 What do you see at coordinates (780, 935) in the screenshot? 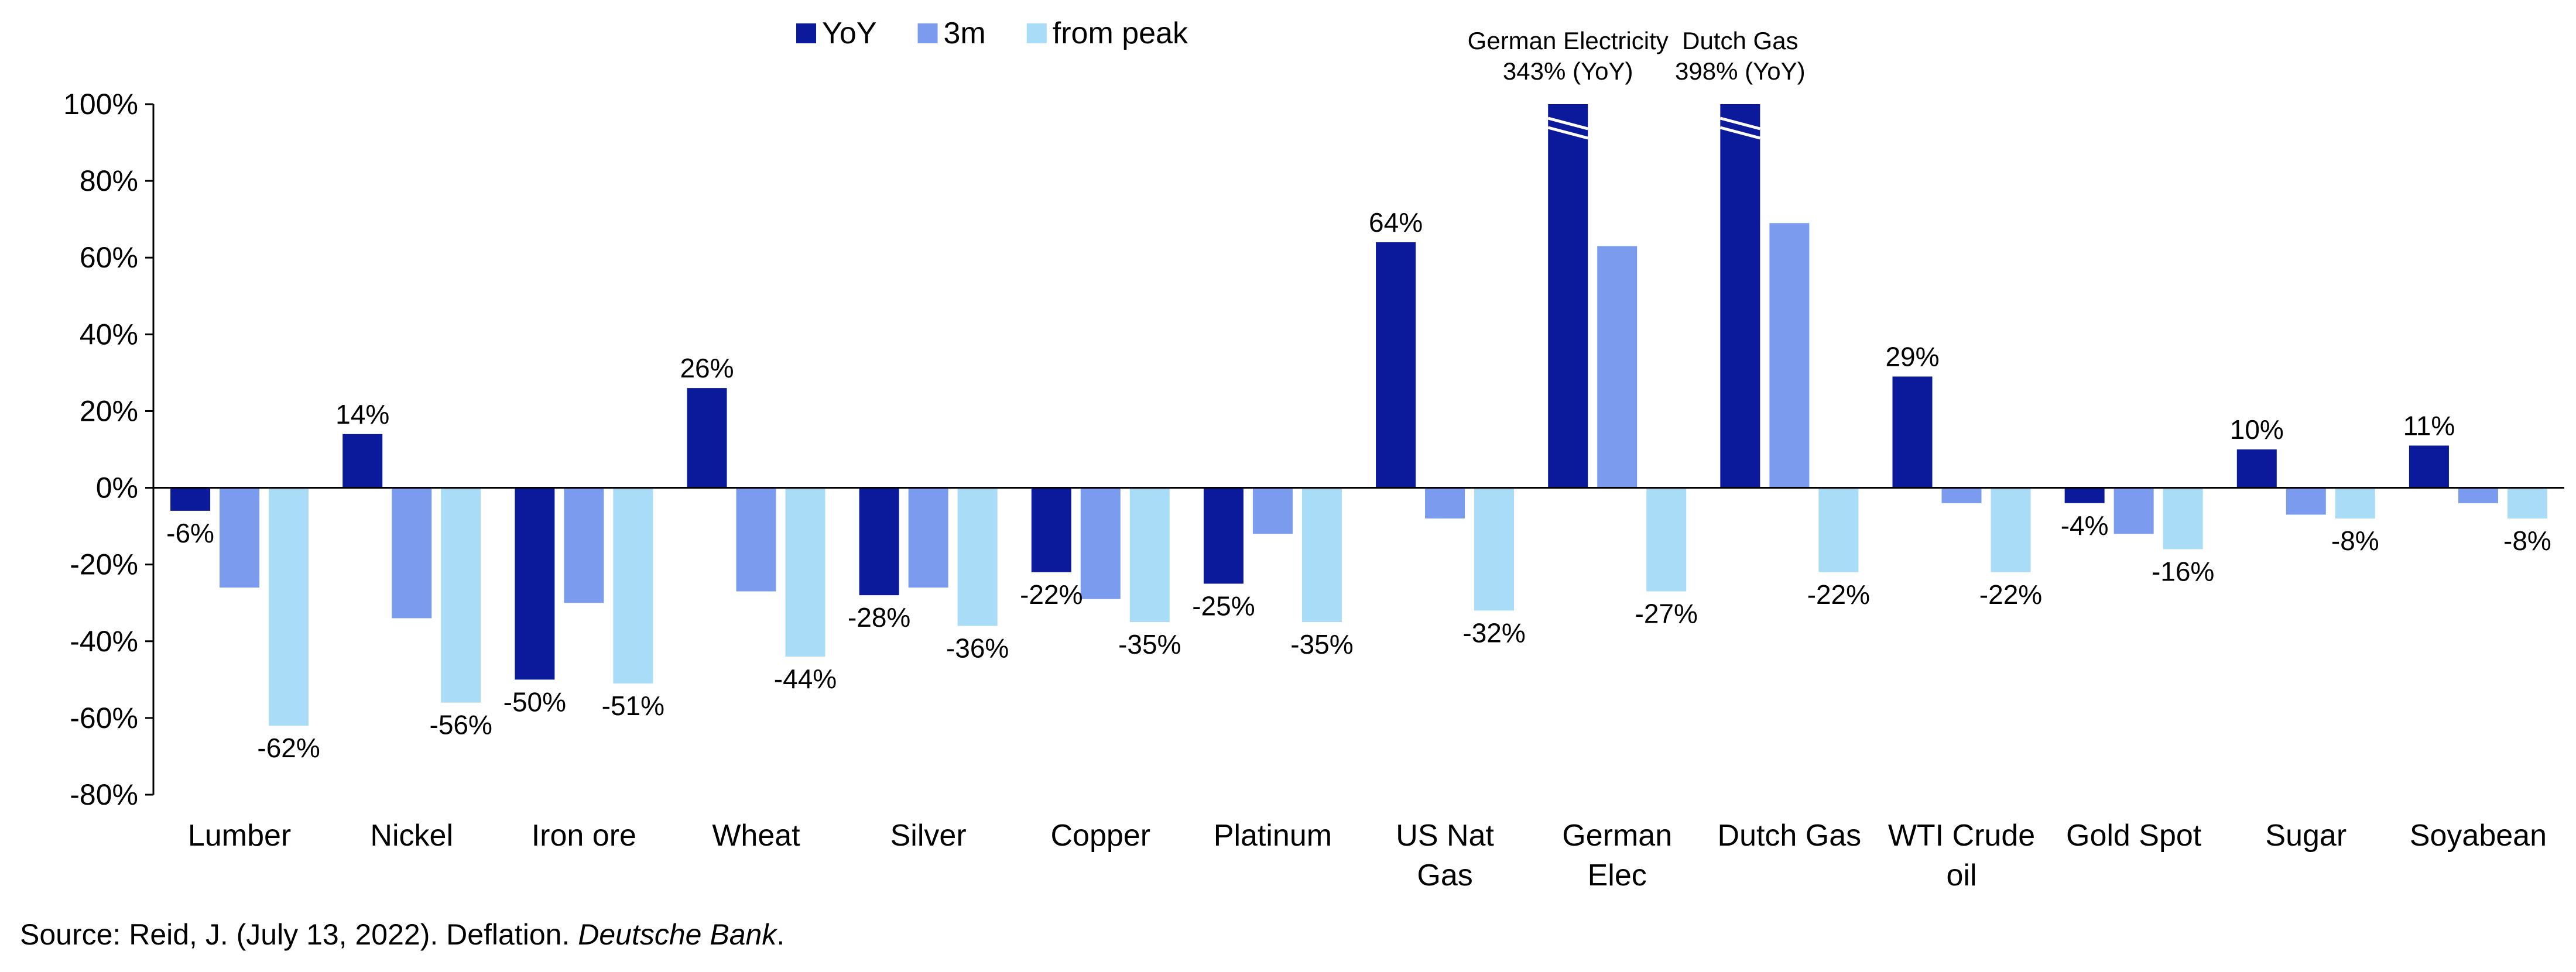
I see `source-suffix: .` at bounding box center [780, 935].